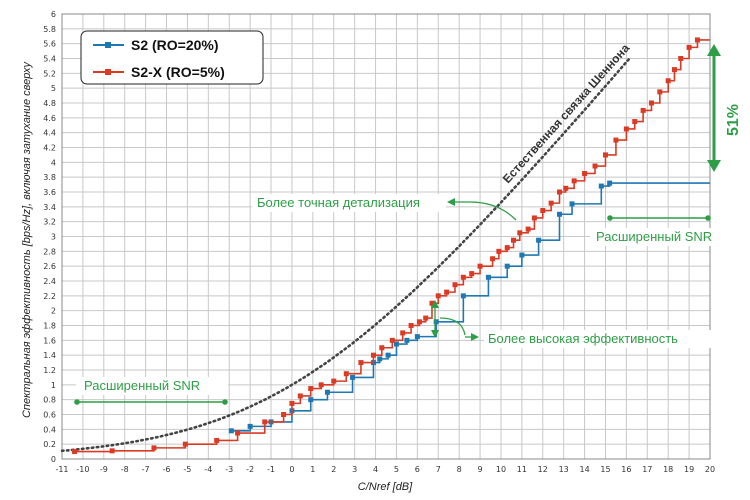  I want to click on x-tick-label-5: -6, so click(167, 469).